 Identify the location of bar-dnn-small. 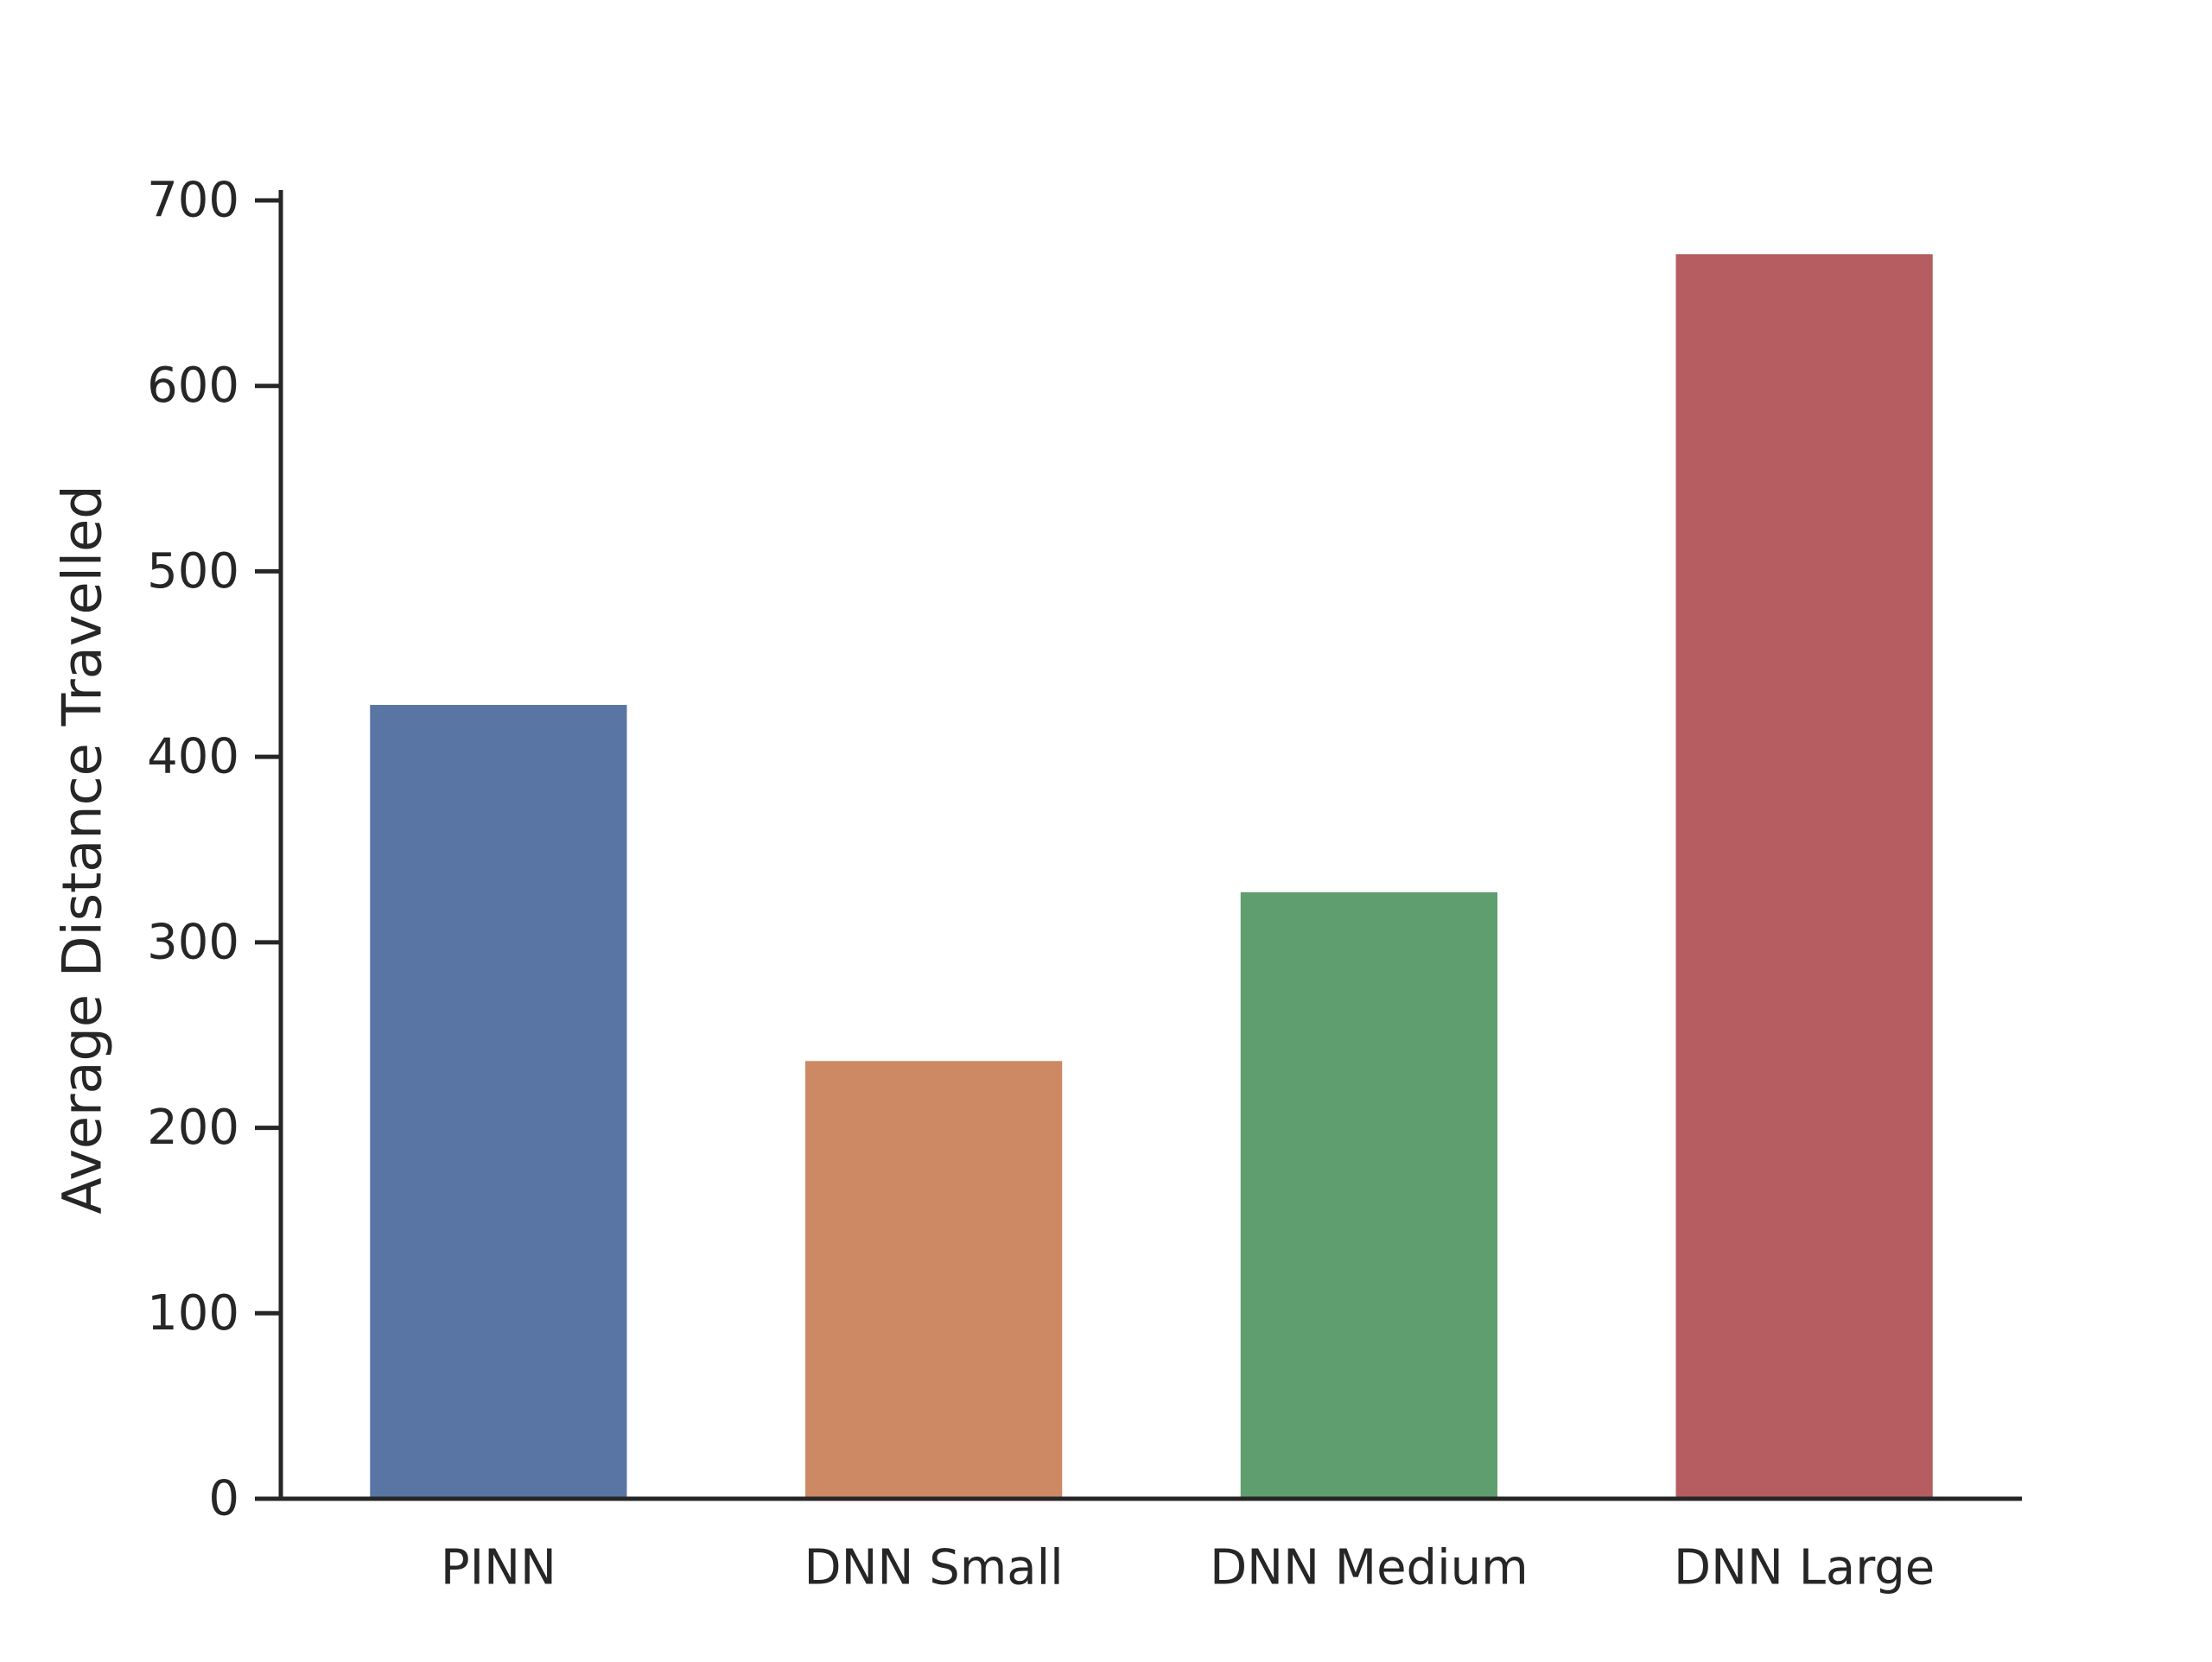
(934, 1280).